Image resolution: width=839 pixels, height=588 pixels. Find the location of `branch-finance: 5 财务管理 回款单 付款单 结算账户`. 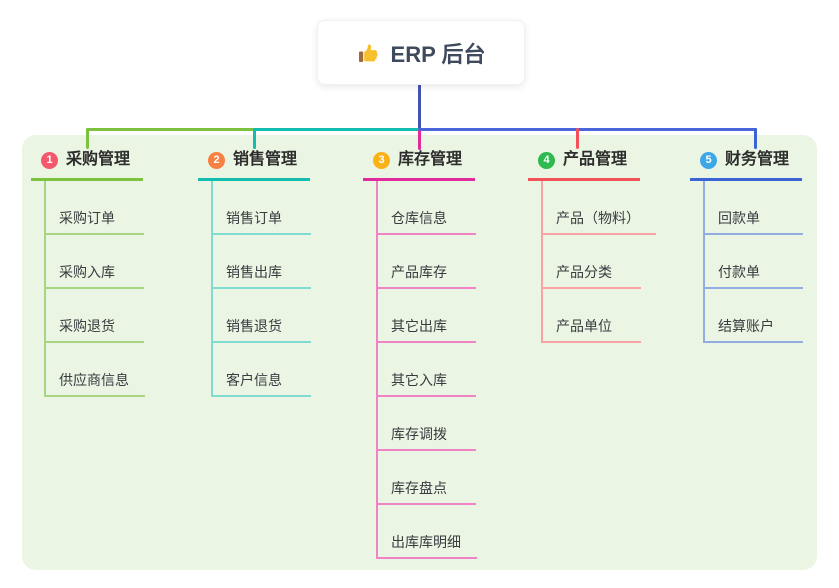

branch-finance: 5 财务管理 回款单 付款单 结算账户 is located at coordinates (746, 245).